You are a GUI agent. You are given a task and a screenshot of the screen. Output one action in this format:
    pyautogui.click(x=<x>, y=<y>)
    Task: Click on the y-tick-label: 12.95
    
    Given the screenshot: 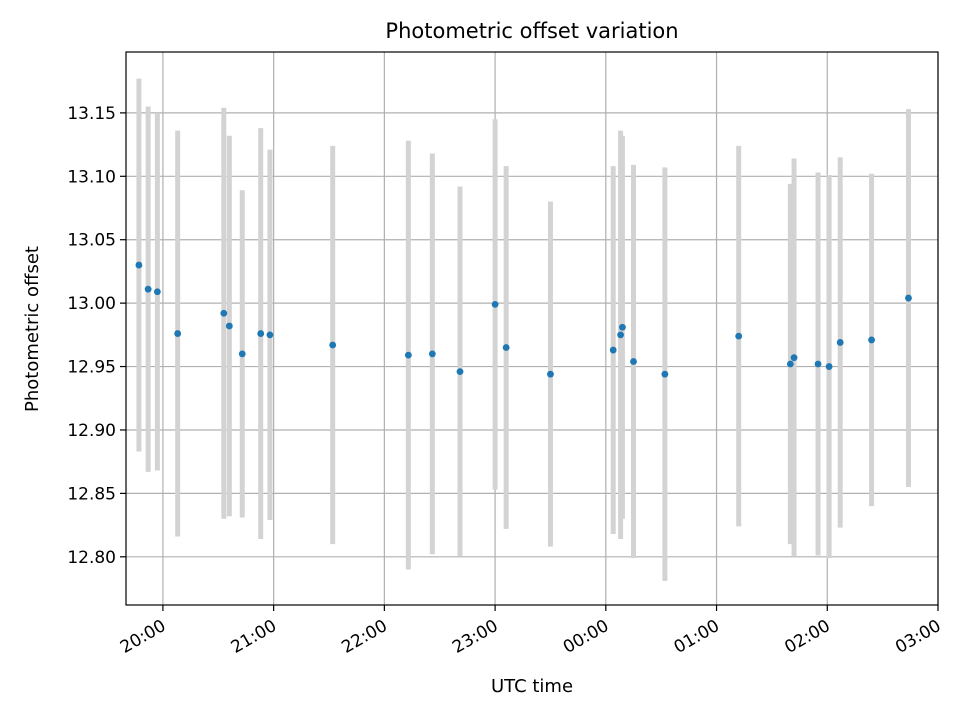 What is the action you would take?
    pyautogui.click(x=91, y=368)
    